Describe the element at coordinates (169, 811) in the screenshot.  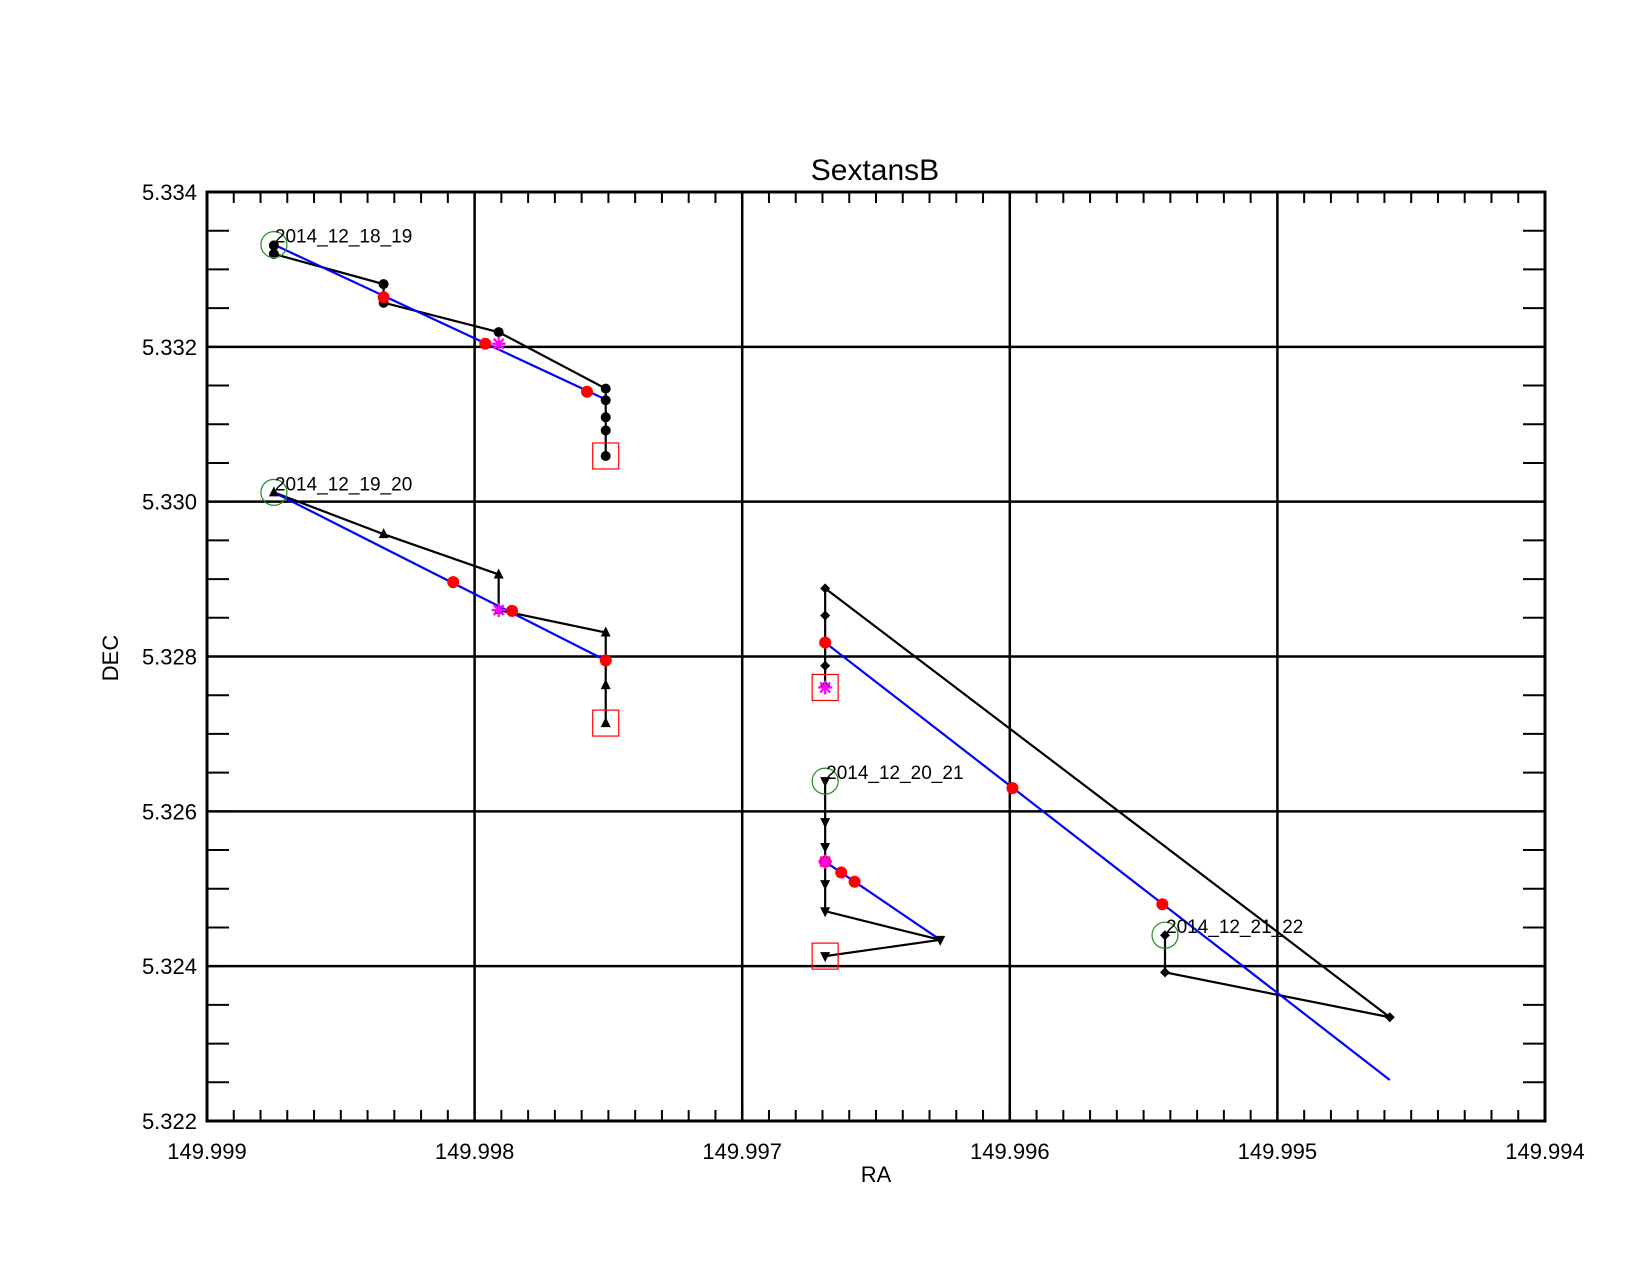
I see `y-tick-label: 5.326` at that location.